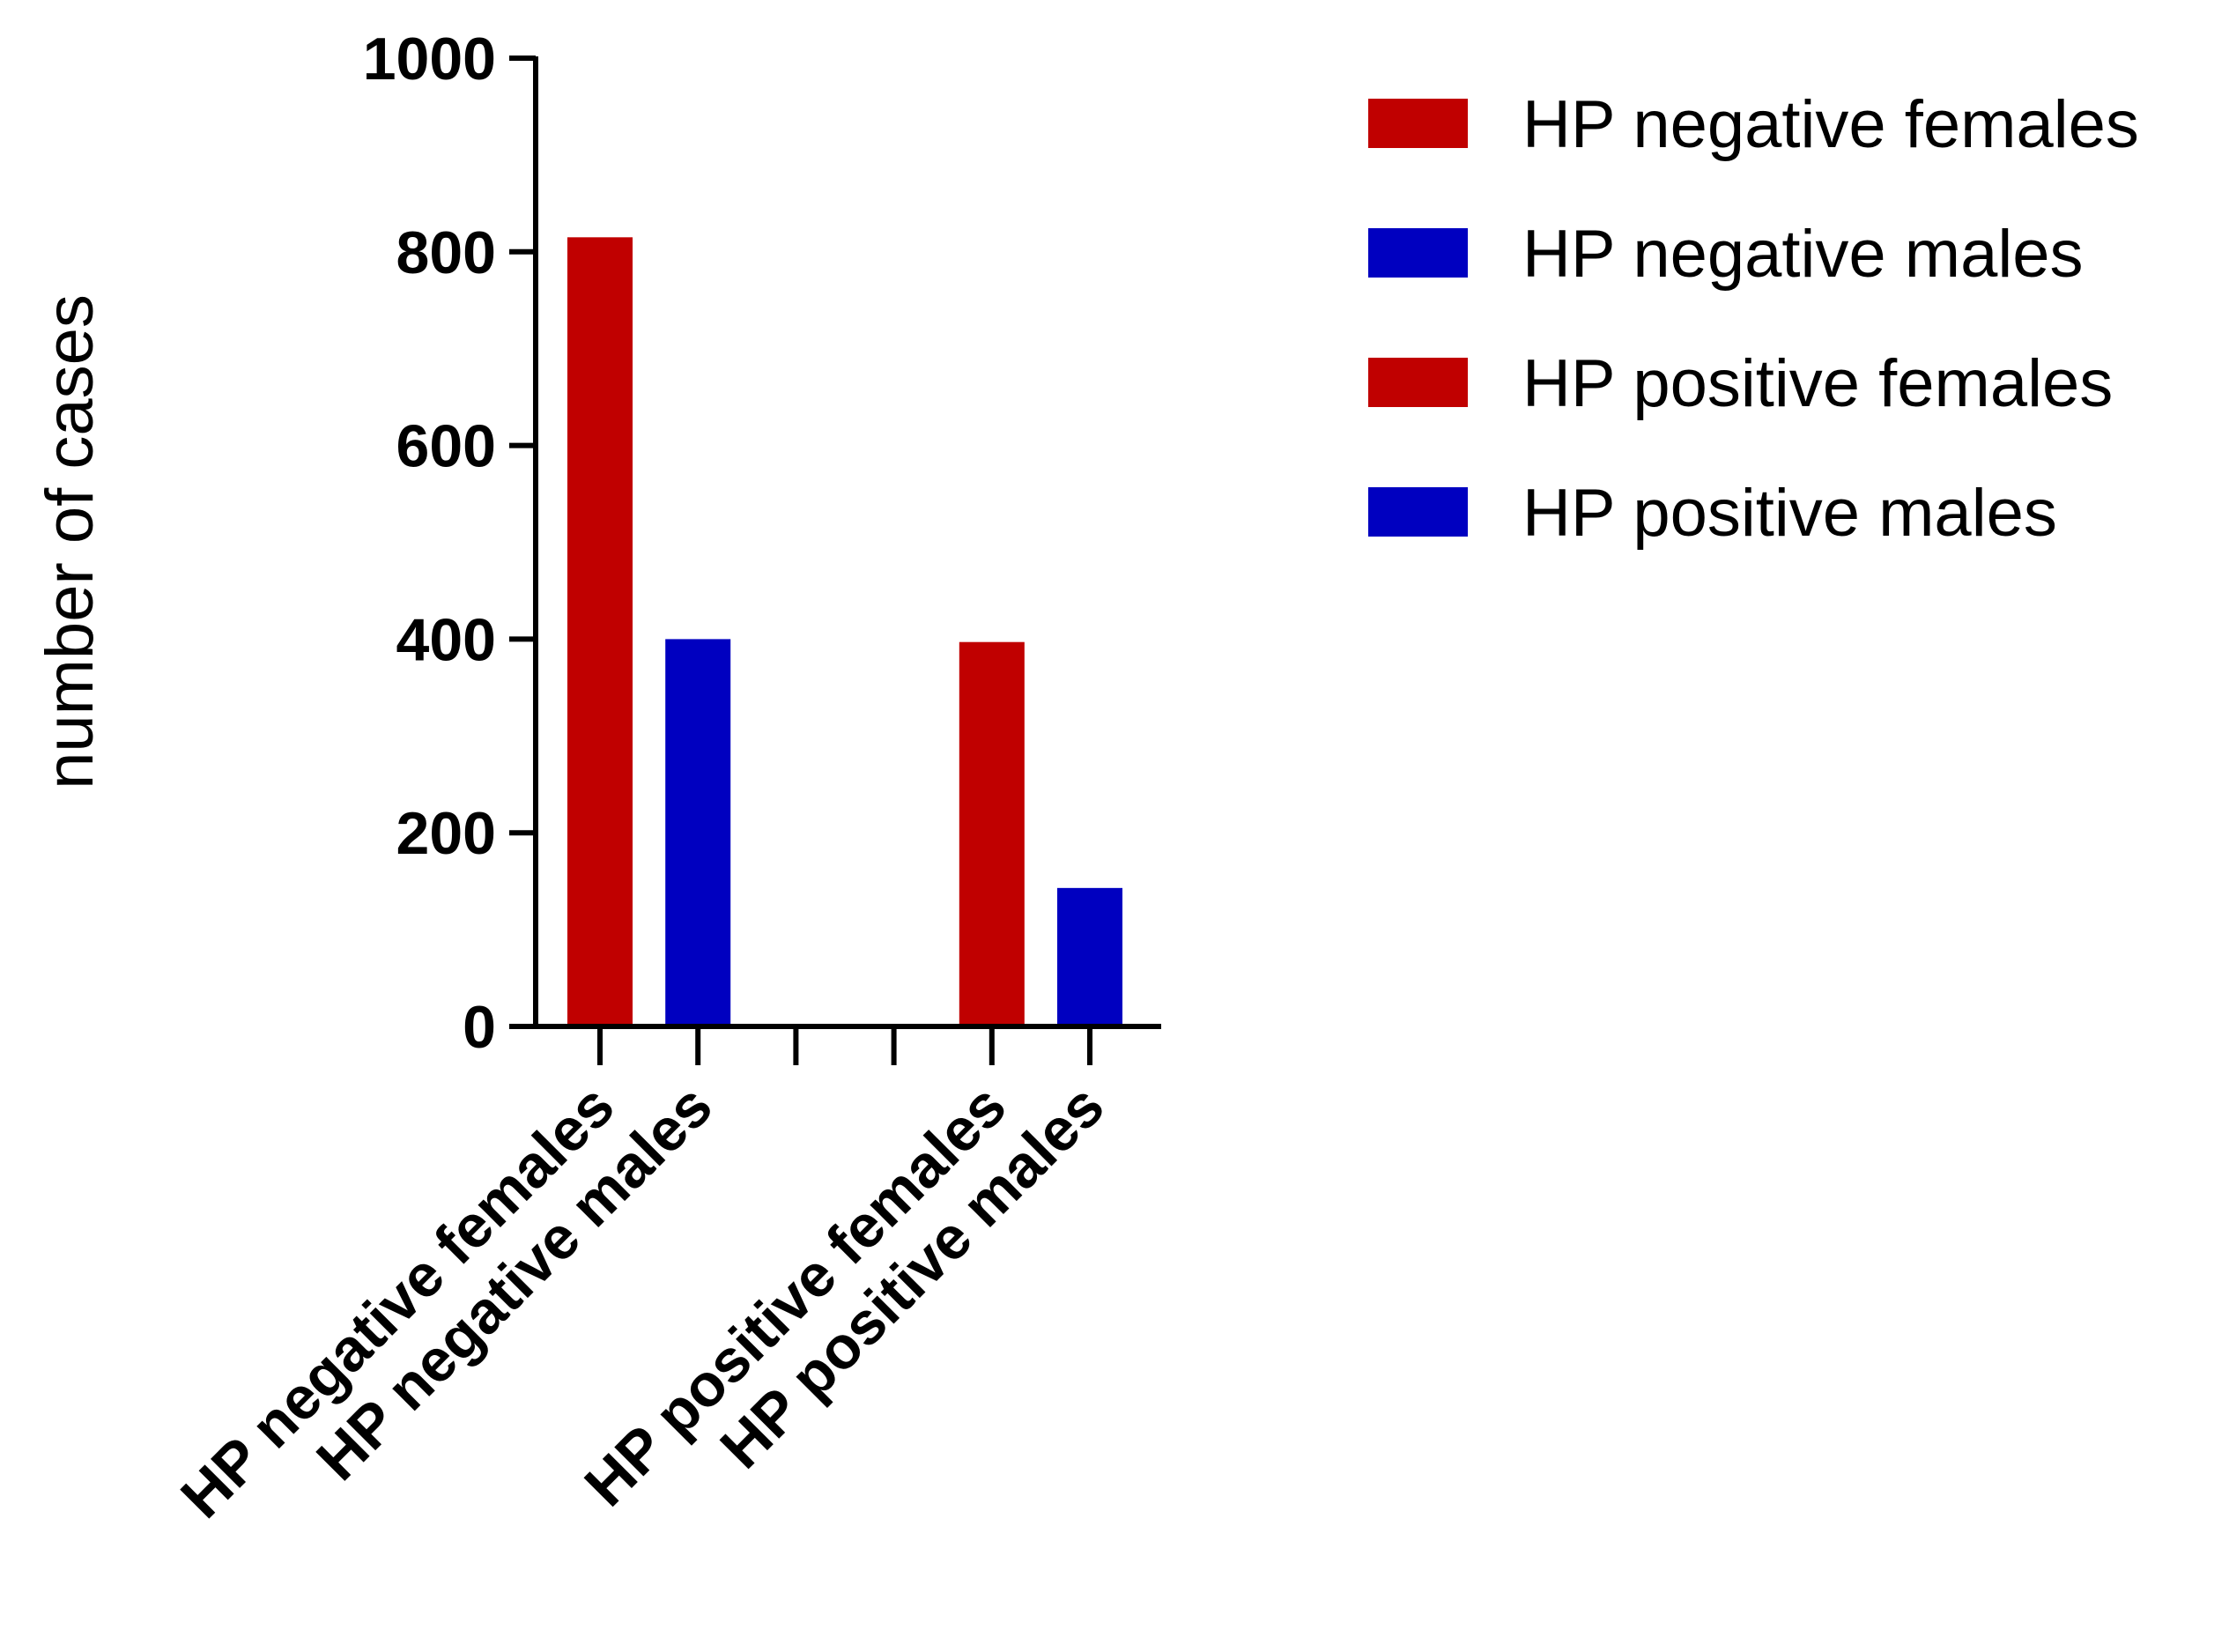 Image resolution: width=2229 pixels, height=1652 pixels. Describe the element at coordinates (1789, 513) in the screenshot. I see `legend-item-label: HP positive males` at that location.